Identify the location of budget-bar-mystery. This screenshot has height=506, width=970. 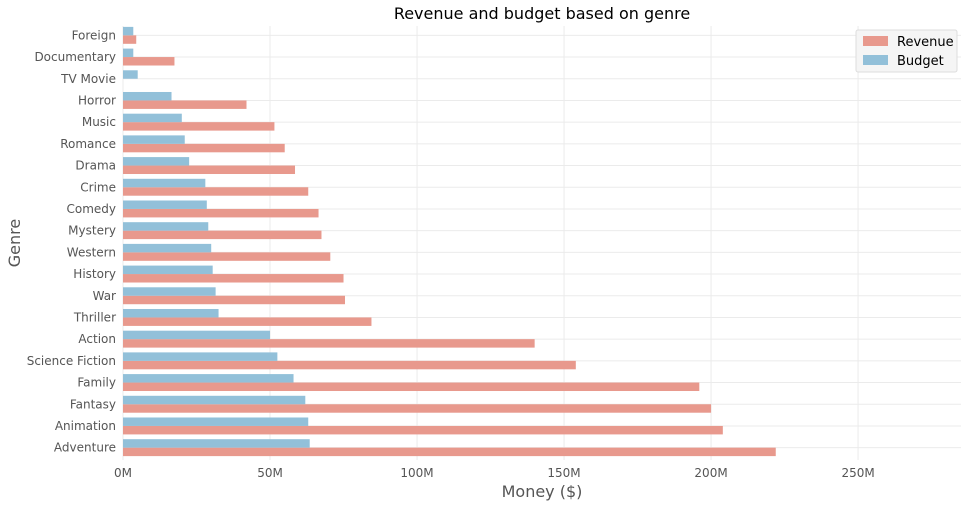
(166, 226).